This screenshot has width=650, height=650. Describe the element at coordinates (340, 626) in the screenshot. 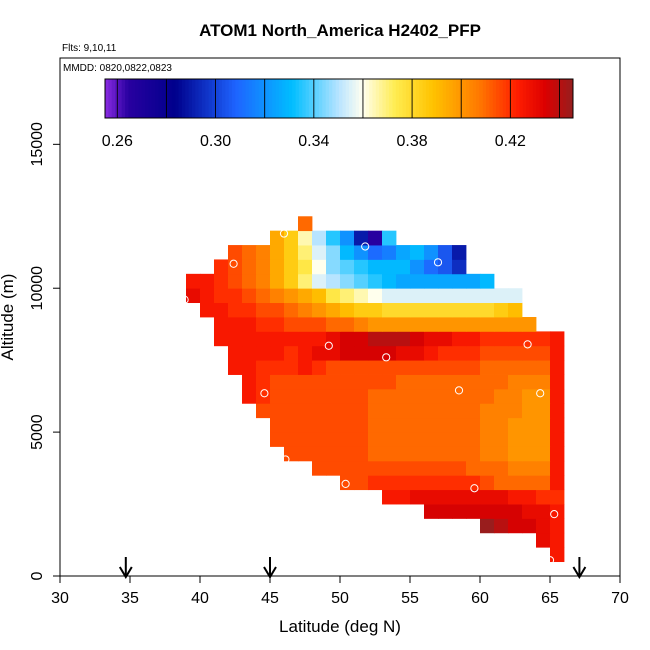

I see `x-axis-label: Latitude (deg N)` at that location.